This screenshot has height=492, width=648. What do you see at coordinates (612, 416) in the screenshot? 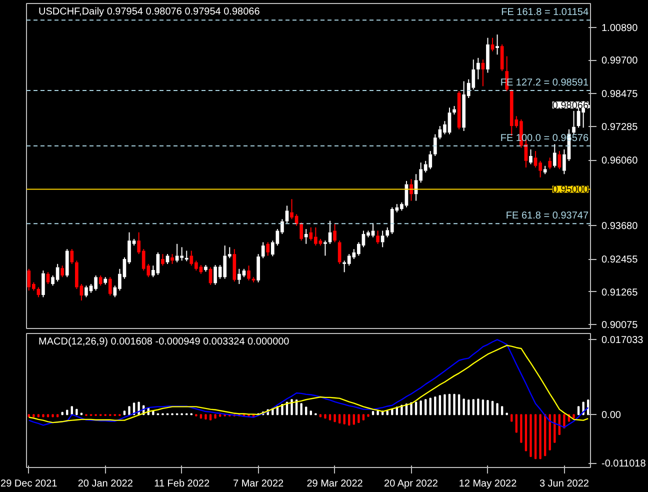
I see `y-tick-label: 0.00` at bounding box center [612, 416].